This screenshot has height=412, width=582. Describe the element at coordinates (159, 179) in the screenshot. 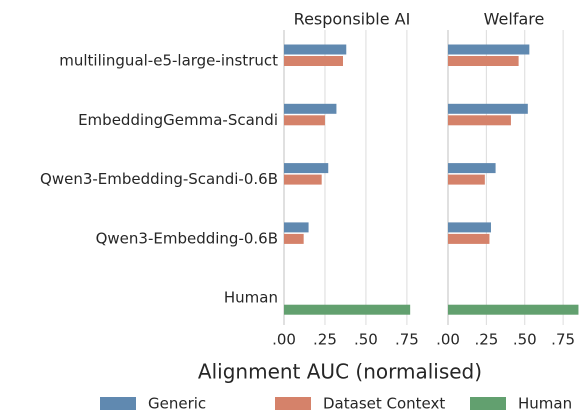

I see `y-tick-label: Qwen3-Embedding-Scandi-0.6B` at that location.